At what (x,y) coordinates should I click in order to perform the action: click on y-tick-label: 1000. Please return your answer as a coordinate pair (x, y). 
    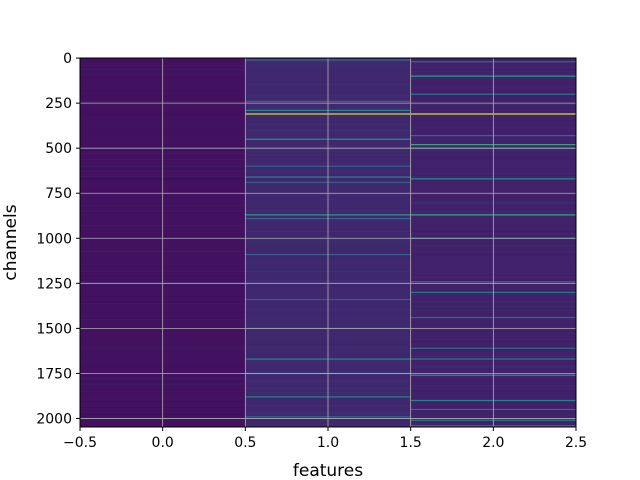
    Looking at the image, I should click on (54, 239).